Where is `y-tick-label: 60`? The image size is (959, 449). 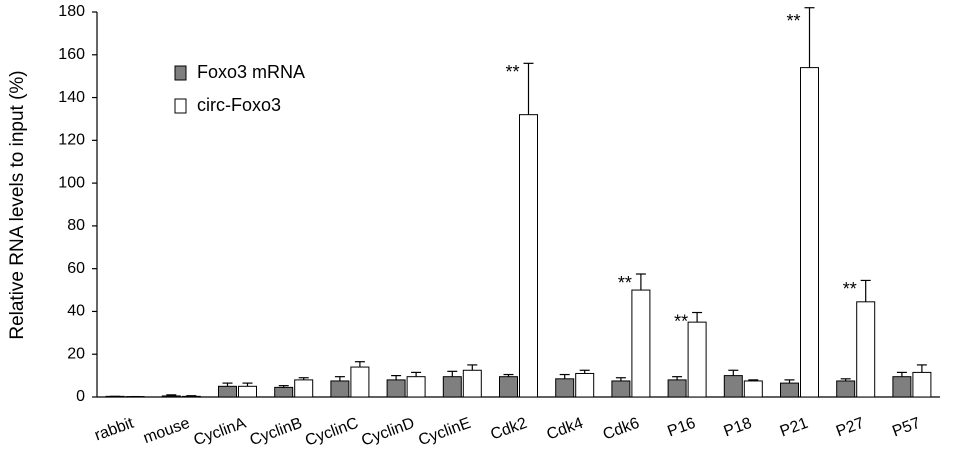 y-tick-label: 60 is located at coordinates (76, 268).